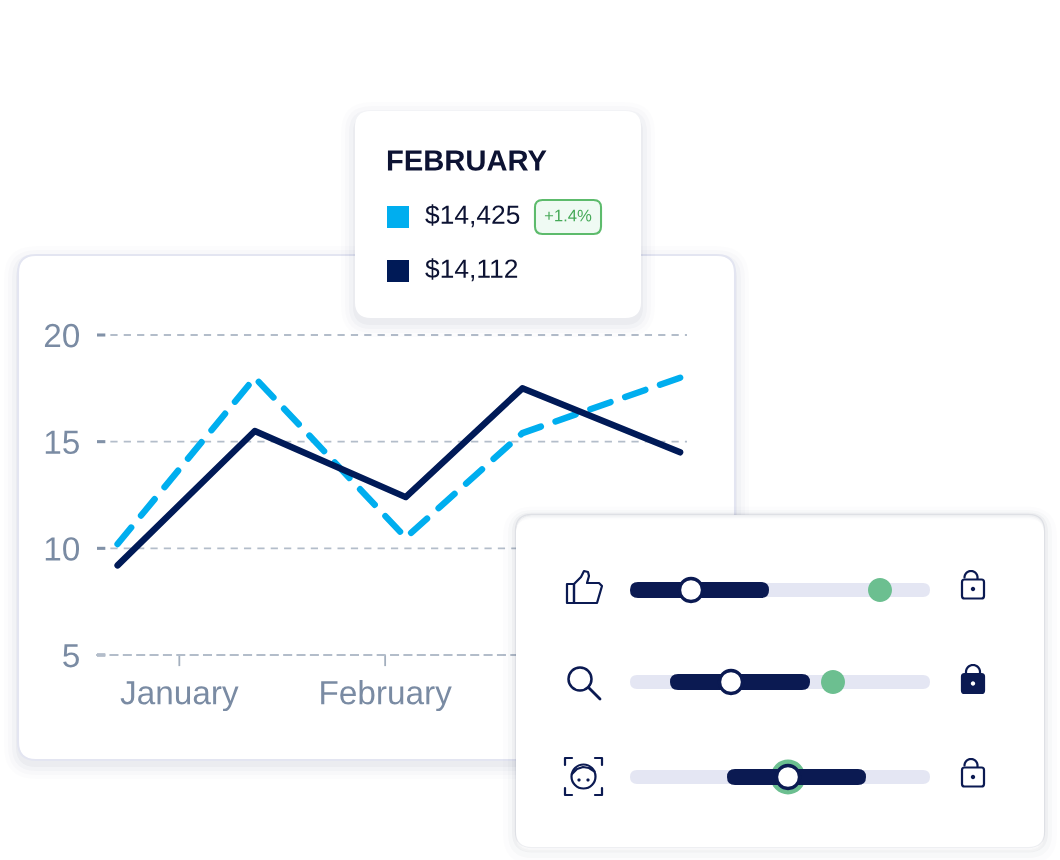  I want to click on text: FEBRUARY, so click(467, 160).